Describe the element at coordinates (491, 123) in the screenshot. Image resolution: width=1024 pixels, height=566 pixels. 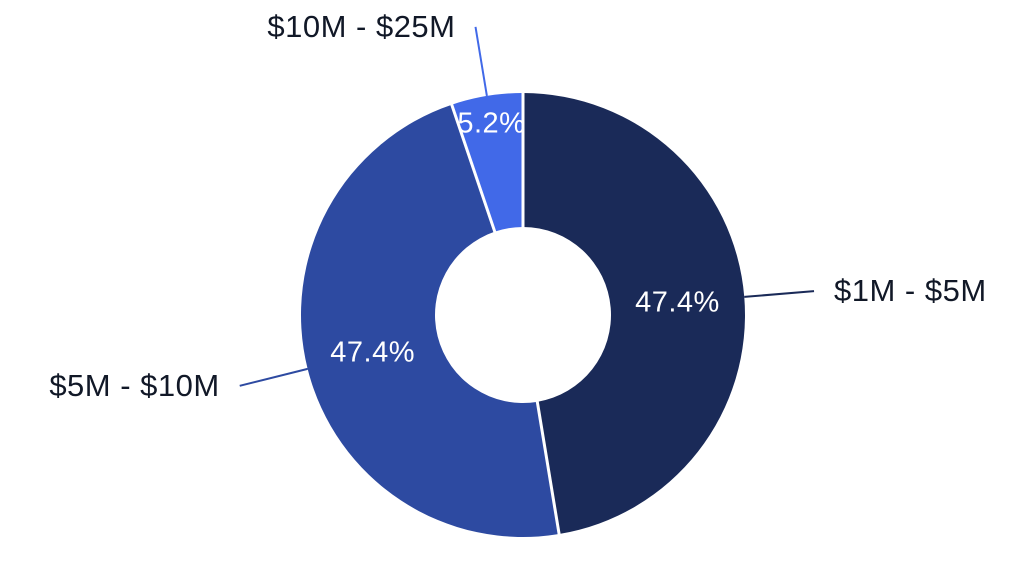
I see `slice-percent-label-10m-25m: 5.2%` at that location.